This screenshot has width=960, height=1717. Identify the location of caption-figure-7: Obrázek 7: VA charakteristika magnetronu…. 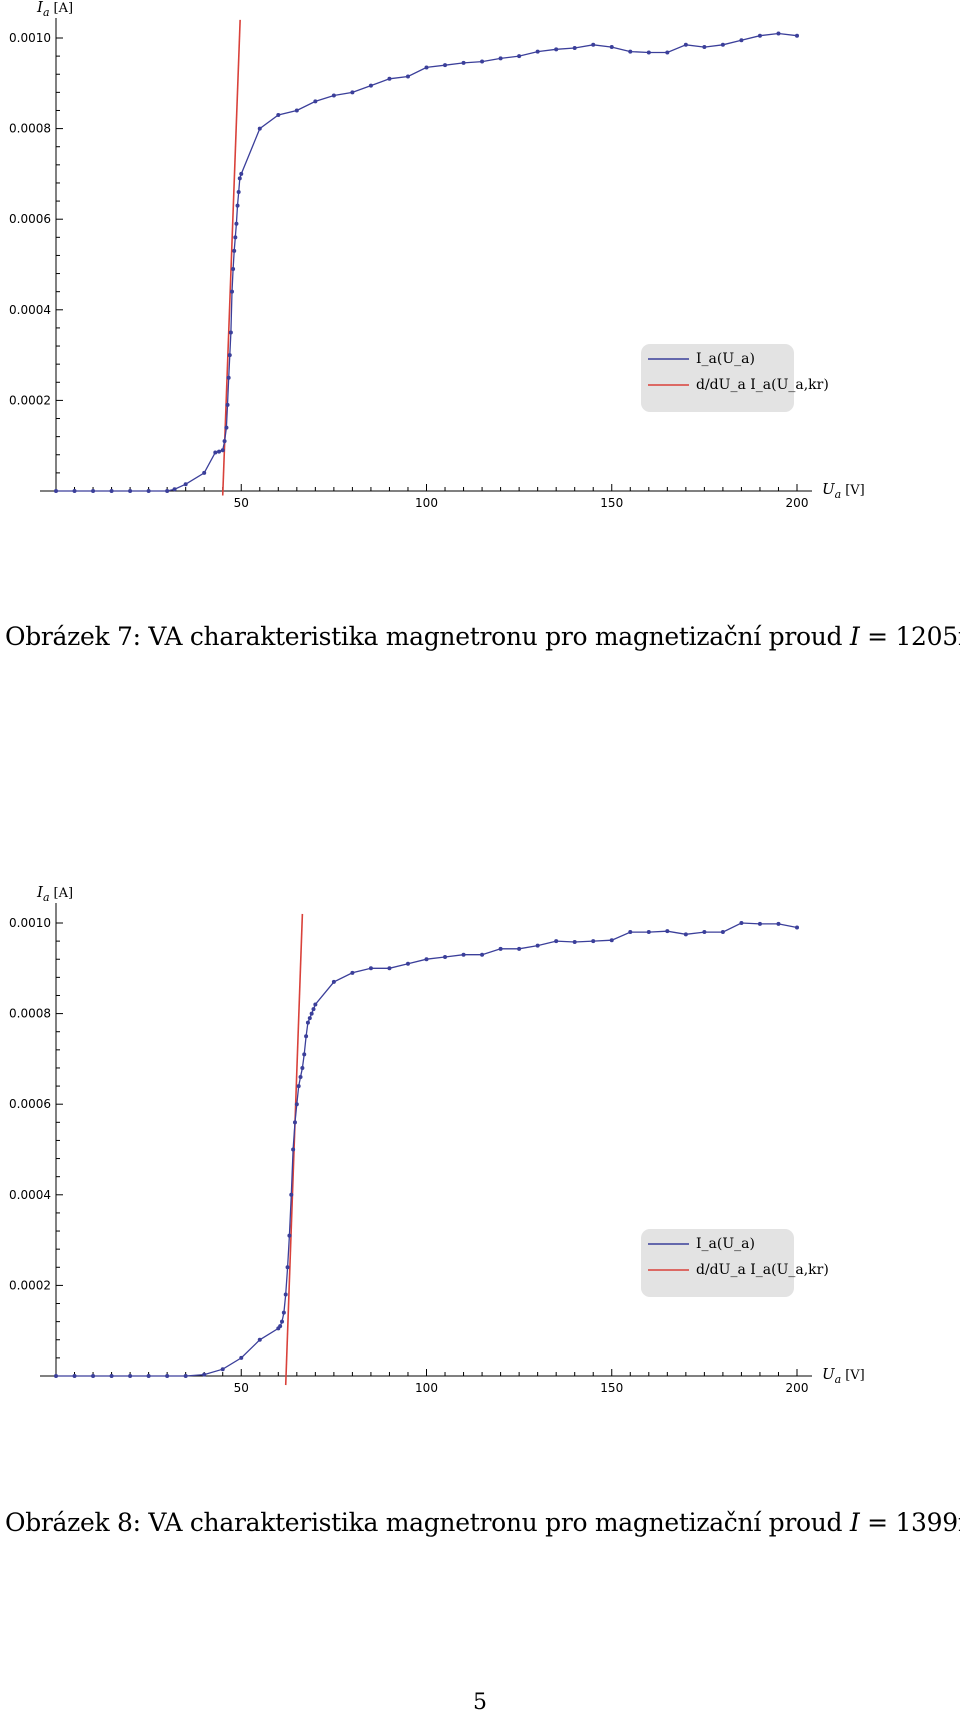
(482, 636).